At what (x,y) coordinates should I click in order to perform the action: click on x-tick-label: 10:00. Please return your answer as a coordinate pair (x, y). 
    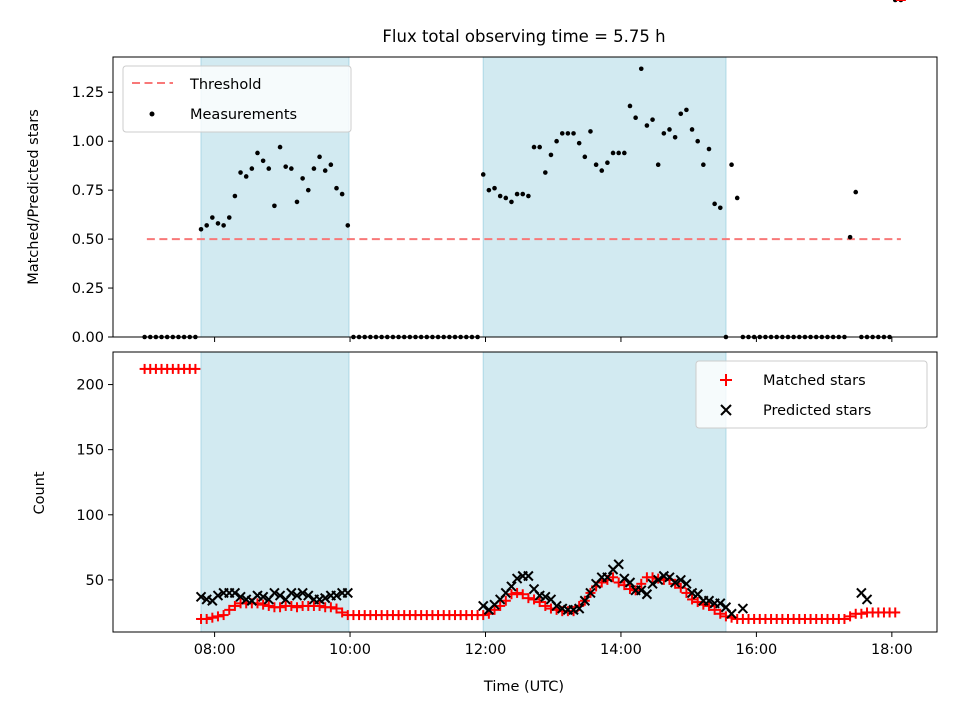
    Looking at the image, I should click on (350, 650).